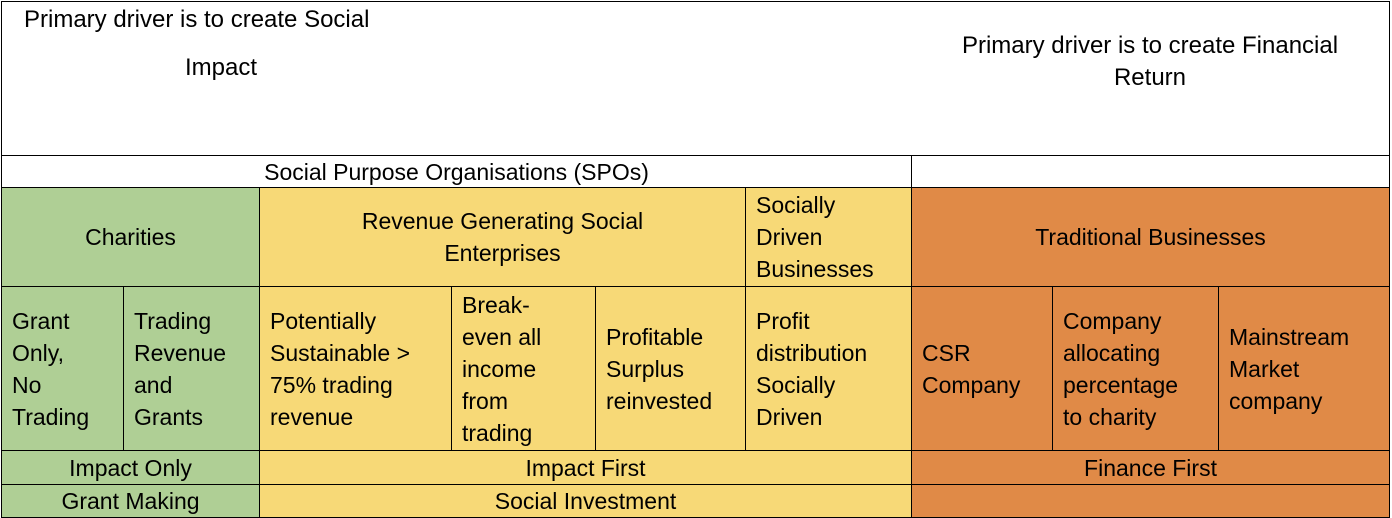 The width and height of the screenshot is (1392, 518). Describe the element at coordinates (502, 368) in the screenshot. I see `break-even-label: Break- even all income from trading` at that location.